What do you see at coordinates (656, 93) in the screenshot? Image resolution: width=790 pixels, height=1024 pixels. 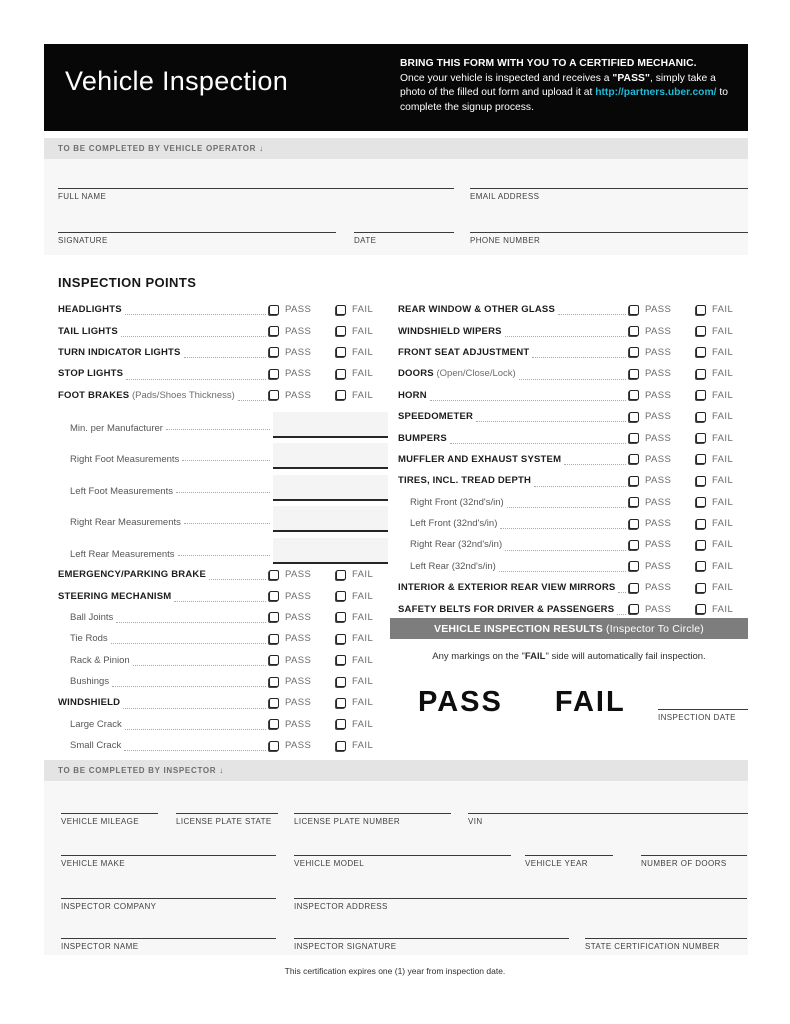 I see `partners-uber-link: http://partners.uber.com/` at bounding box center [656, 93].